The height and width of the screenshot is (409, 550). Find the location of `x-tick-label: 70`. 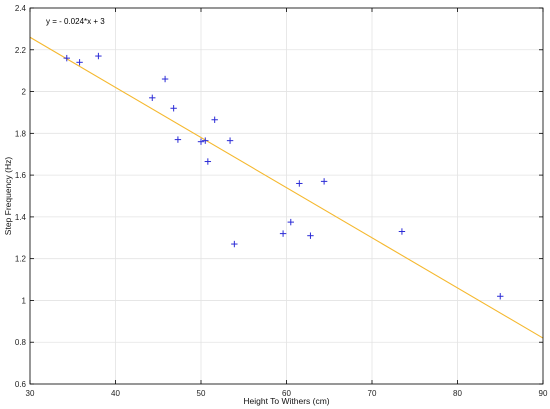

x-tick-label: 70 is located at coordinates (372, 393).